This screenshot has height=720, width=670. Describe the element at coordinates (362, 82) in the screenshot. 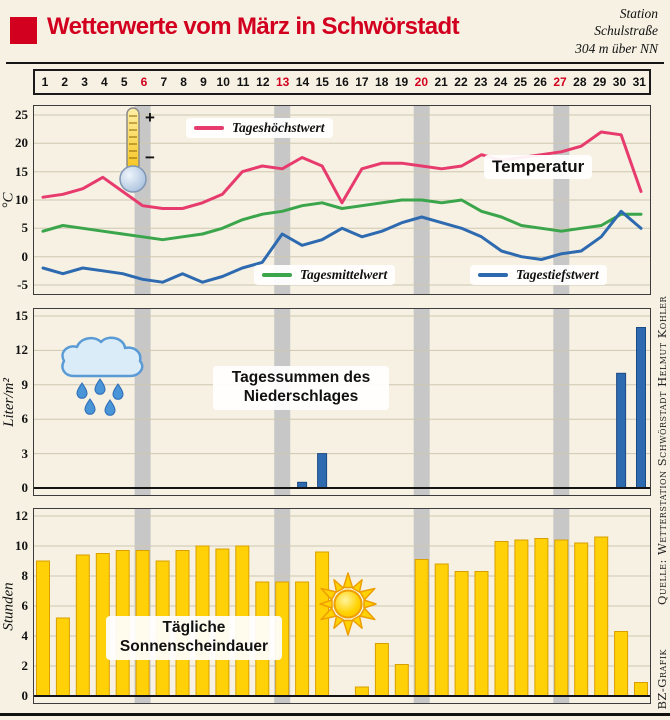

I see `day-label: 17` at that location.